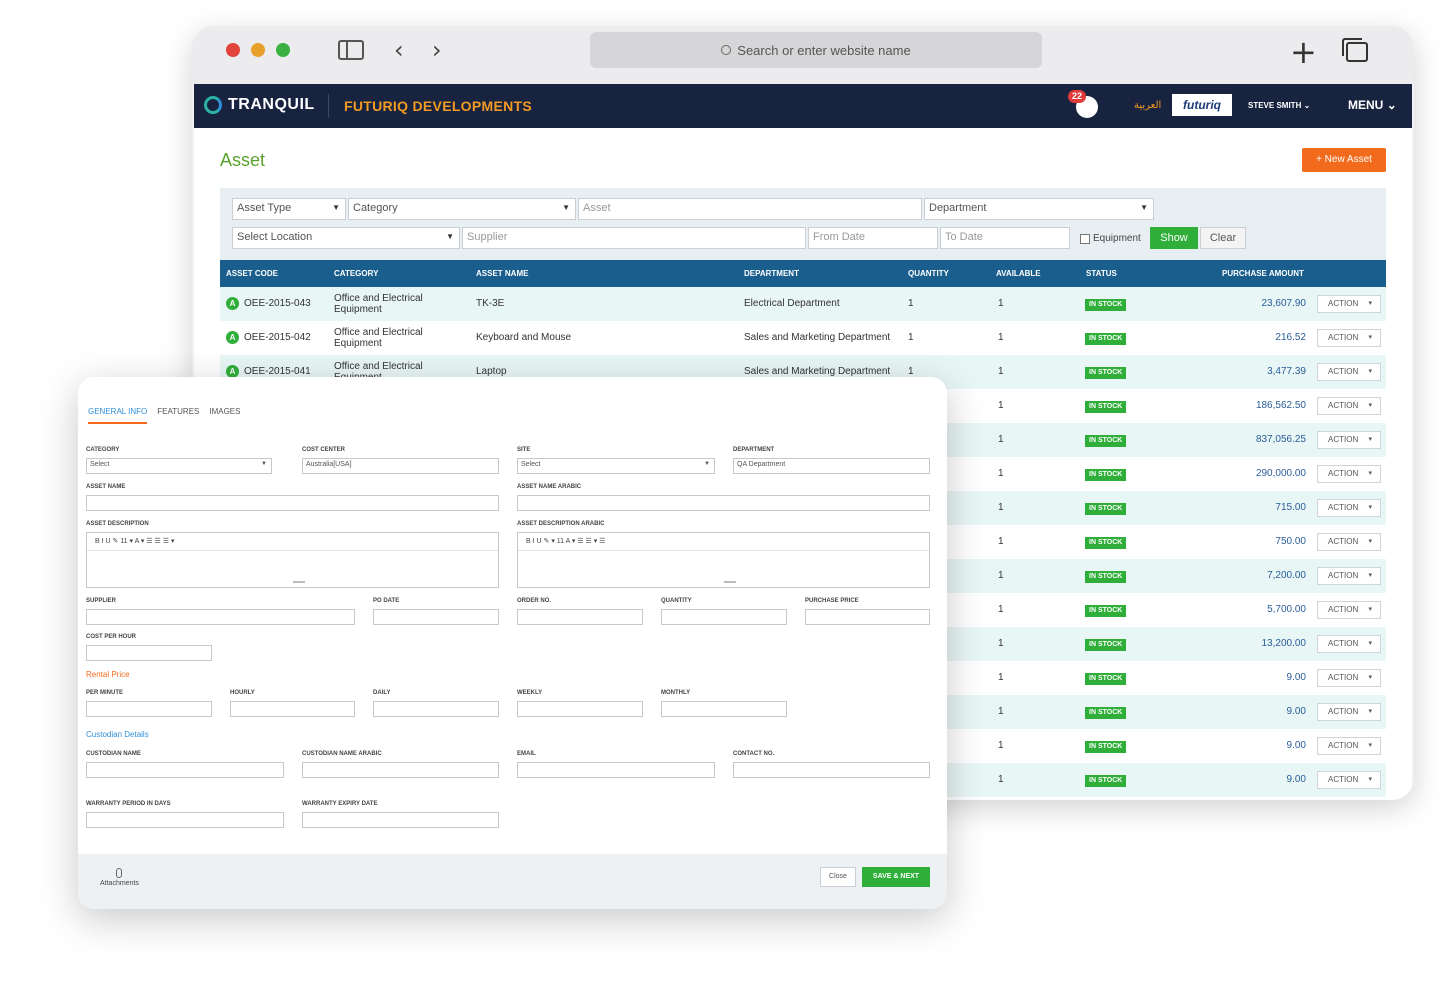 The height and width of the screenshot is (990, 1442). Describe the element at coordinates (119, 877) in the screenshot. I see `attachments-button: Attachments` at that location.